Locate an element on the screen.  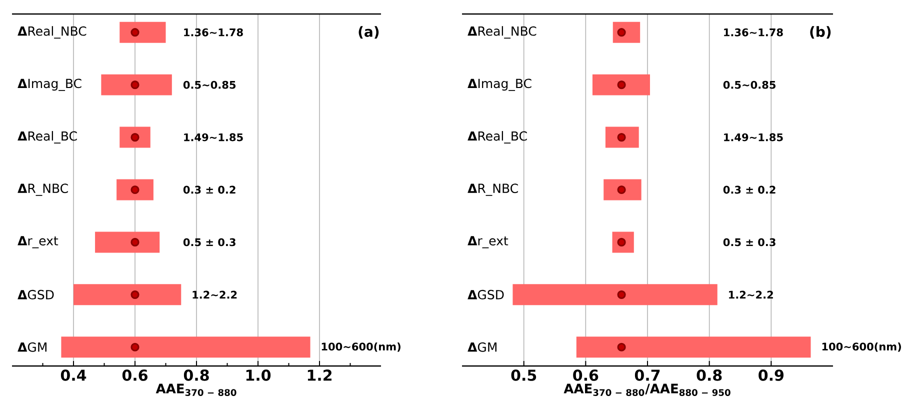
x-tick-label: 0.4 is located at coordinates (73, 375).